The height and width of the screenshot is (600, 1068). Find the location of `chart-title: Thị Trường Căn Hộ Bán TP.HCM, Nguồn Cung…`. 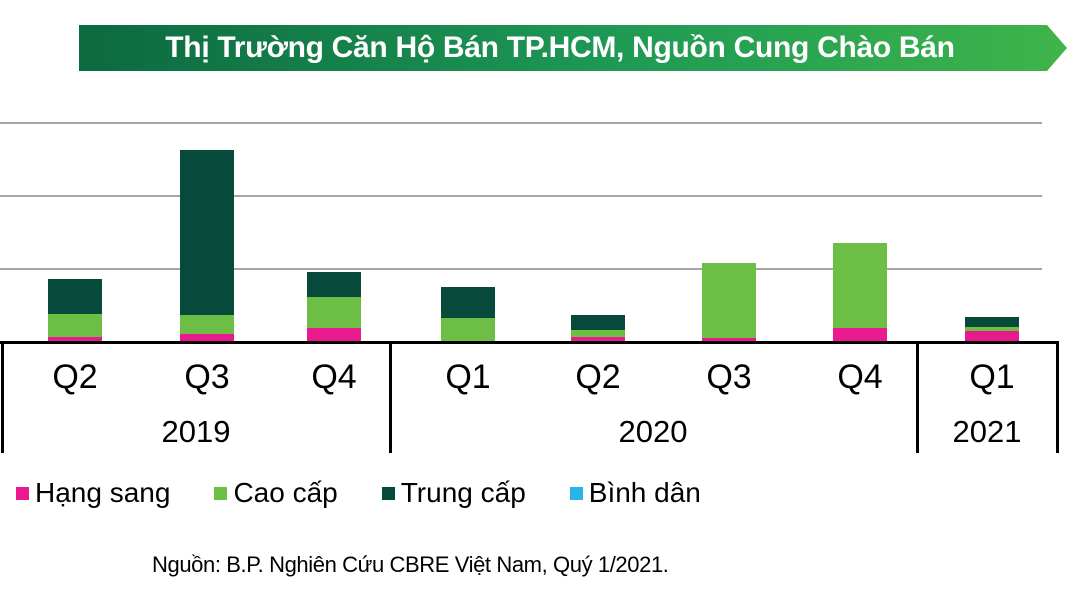

chart-title: Thị Trường Căn Hộ Bán TP.HCM, Nguồn Cung… is located at coordinates (560, 47).